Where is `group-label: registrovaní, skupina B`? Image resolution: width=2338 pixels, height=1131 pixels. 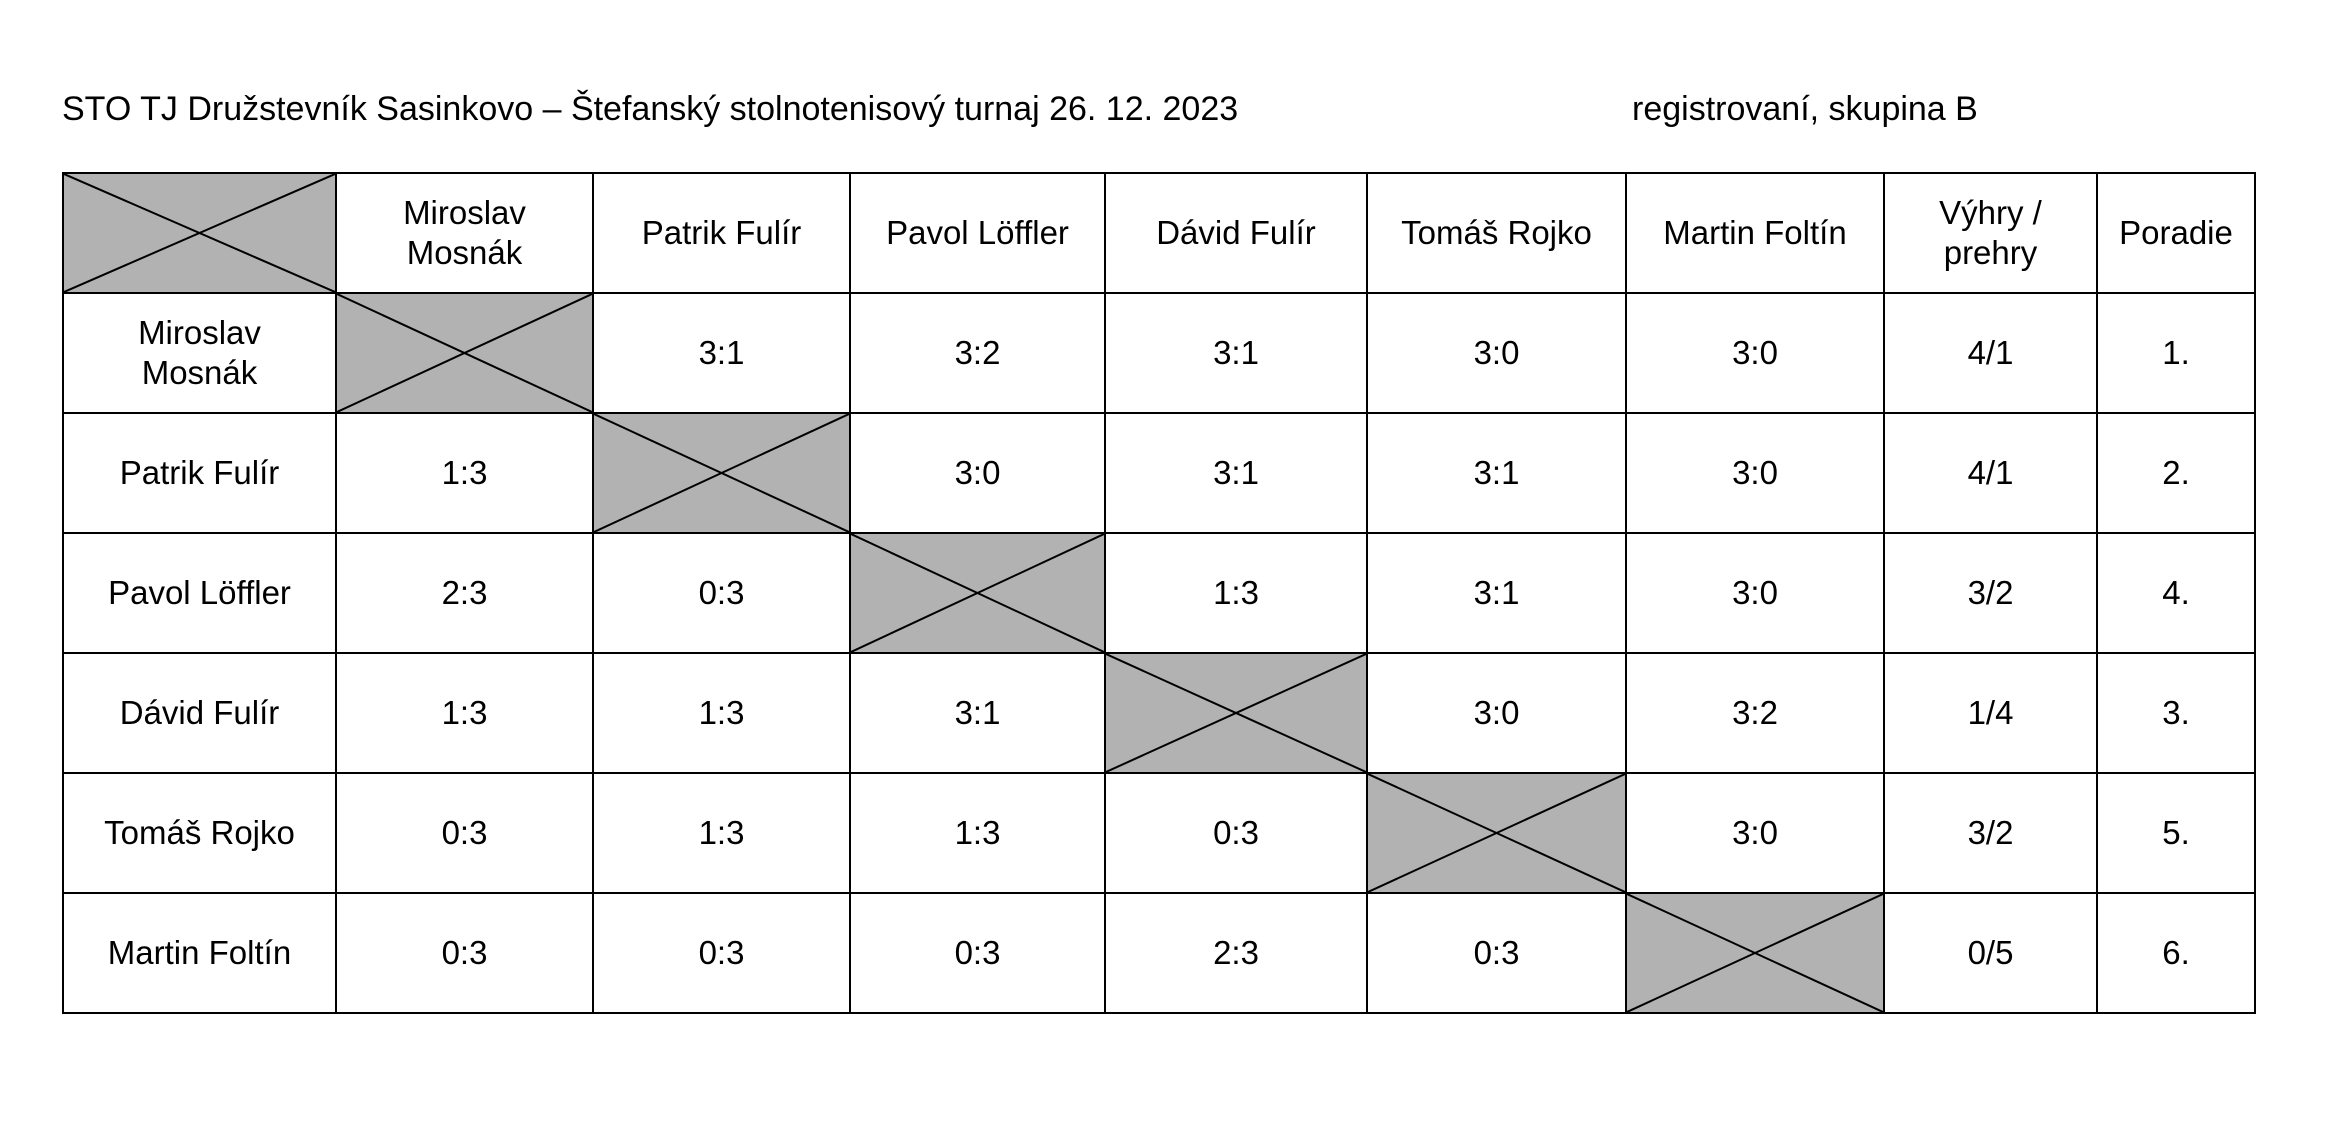 group-label: registrovaní, skupina B is located at coordinates (1805, 109).